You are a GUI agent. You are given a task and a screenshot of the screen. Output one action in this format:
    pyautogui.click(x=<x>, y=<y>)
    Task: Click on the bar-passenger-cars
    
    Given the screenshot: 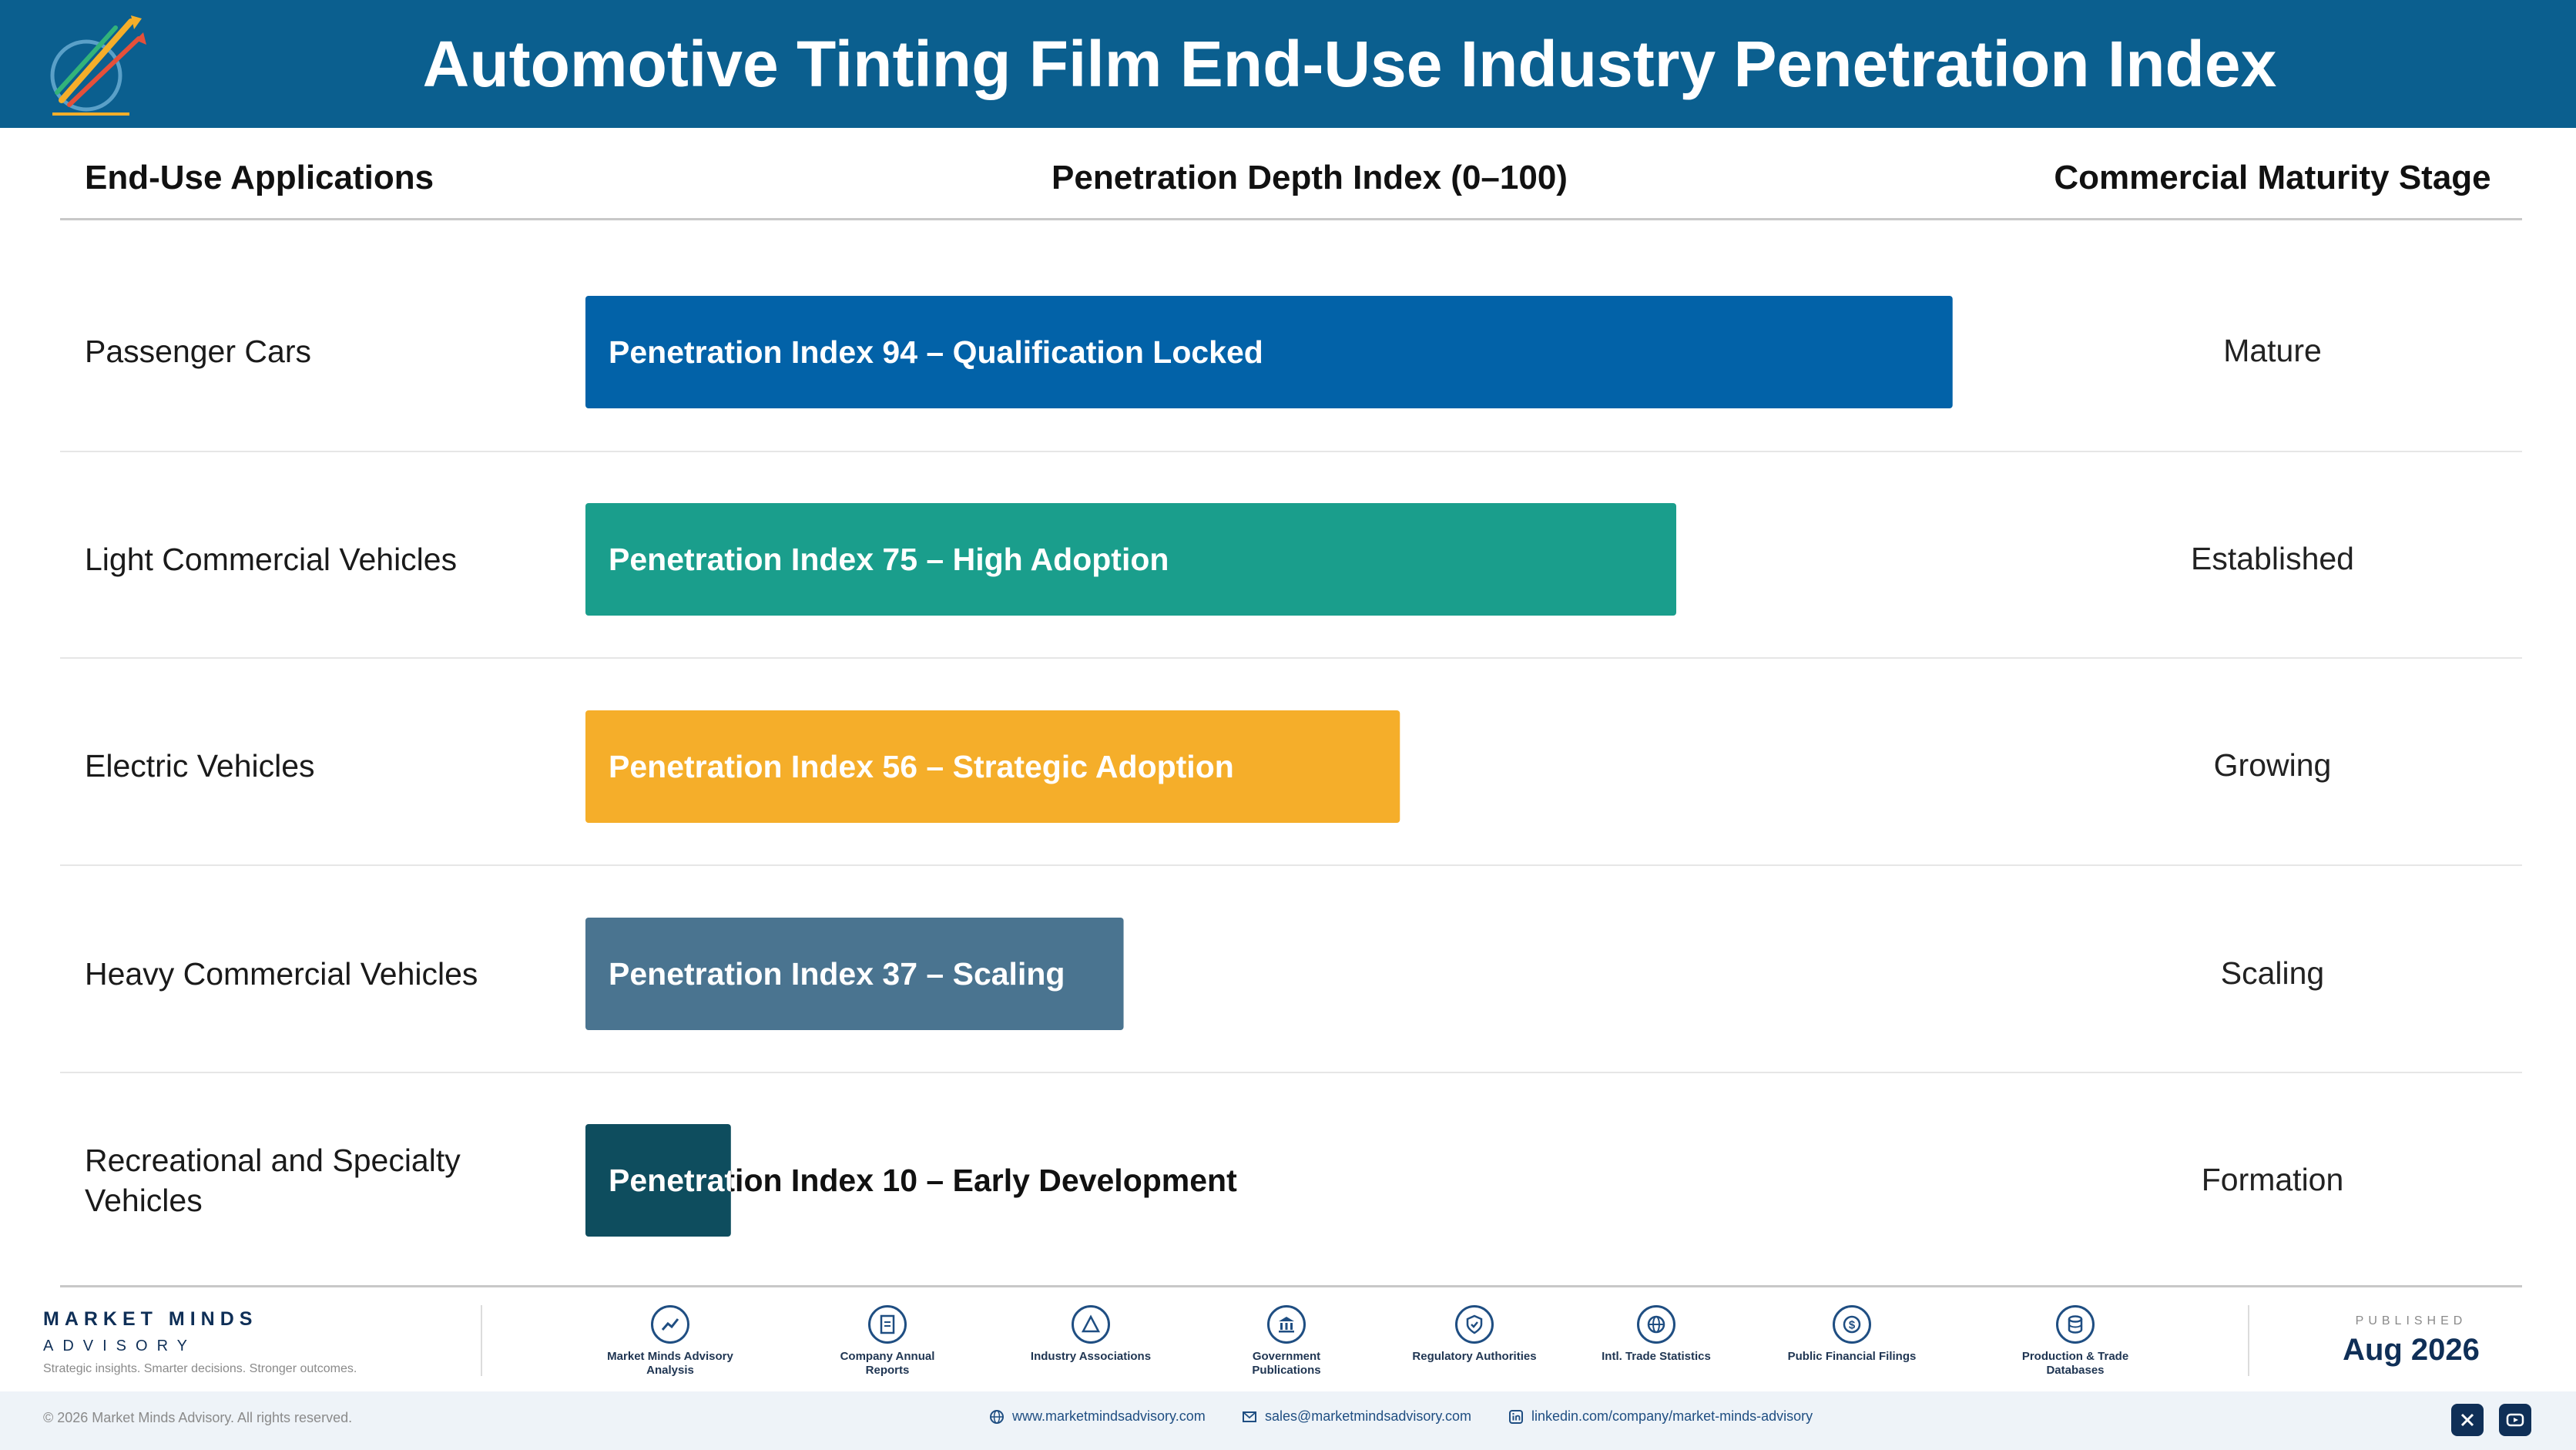 What is the action you would take?
    pyautogui.click(x=1269, y=352)
    